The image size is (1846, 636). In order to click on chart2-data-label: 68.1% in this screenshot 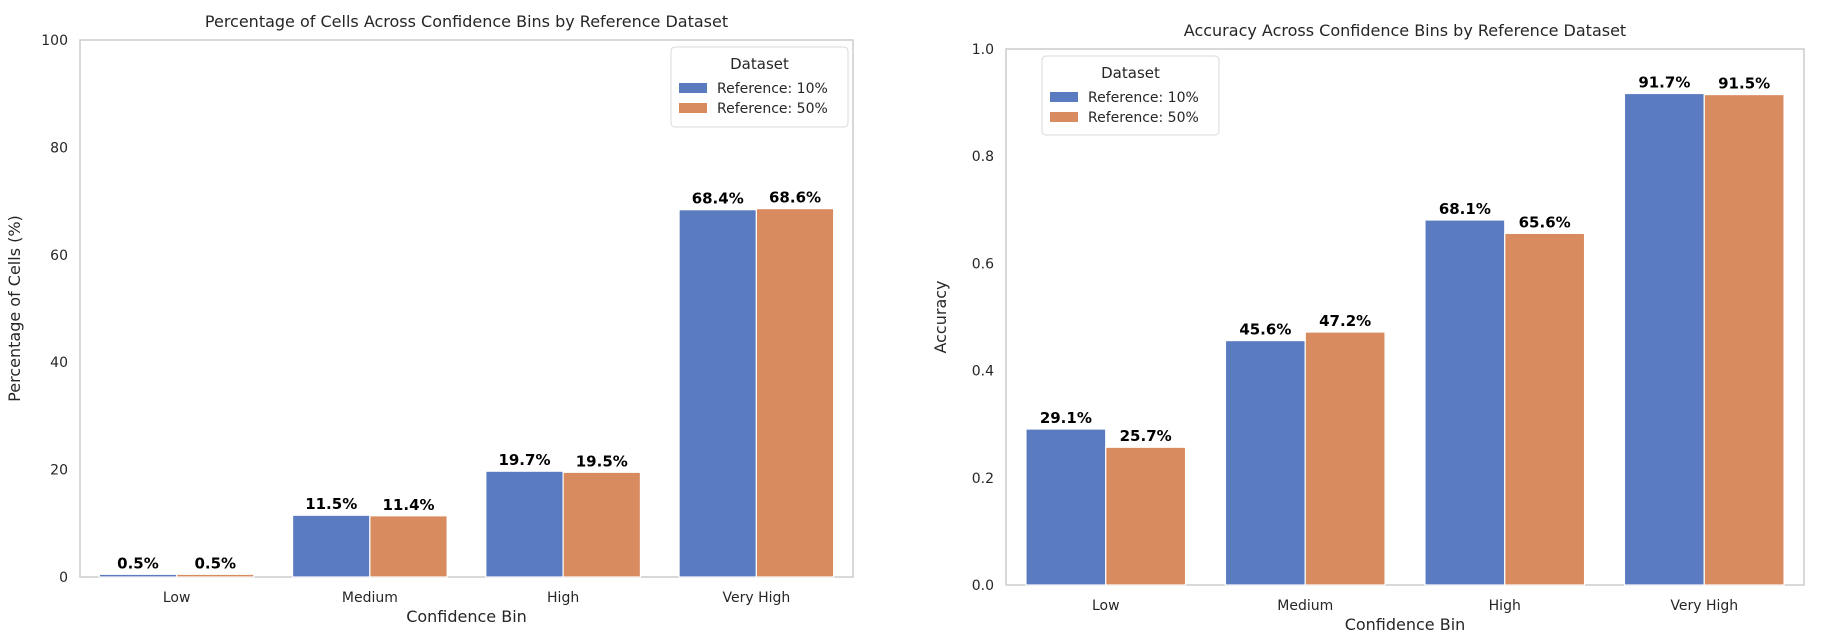, I will do `click(1465, 209)`.